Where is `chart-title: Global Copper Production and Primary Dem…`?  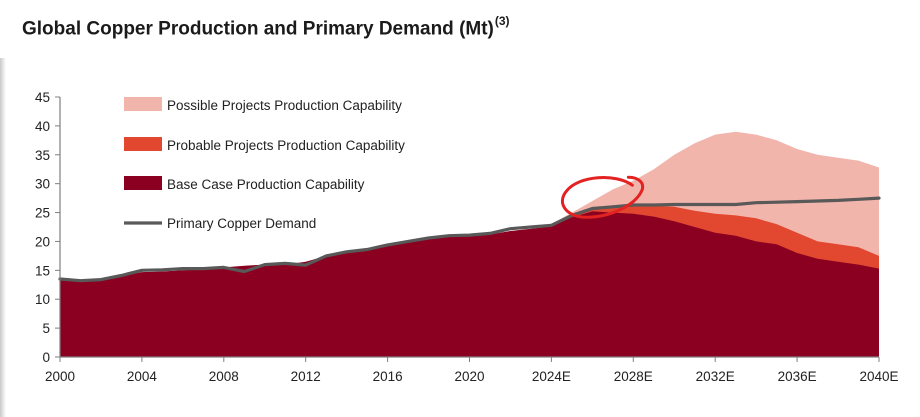
chart-title: Global Copper Production and Primary Dem… is located at coordinates (266, 27).